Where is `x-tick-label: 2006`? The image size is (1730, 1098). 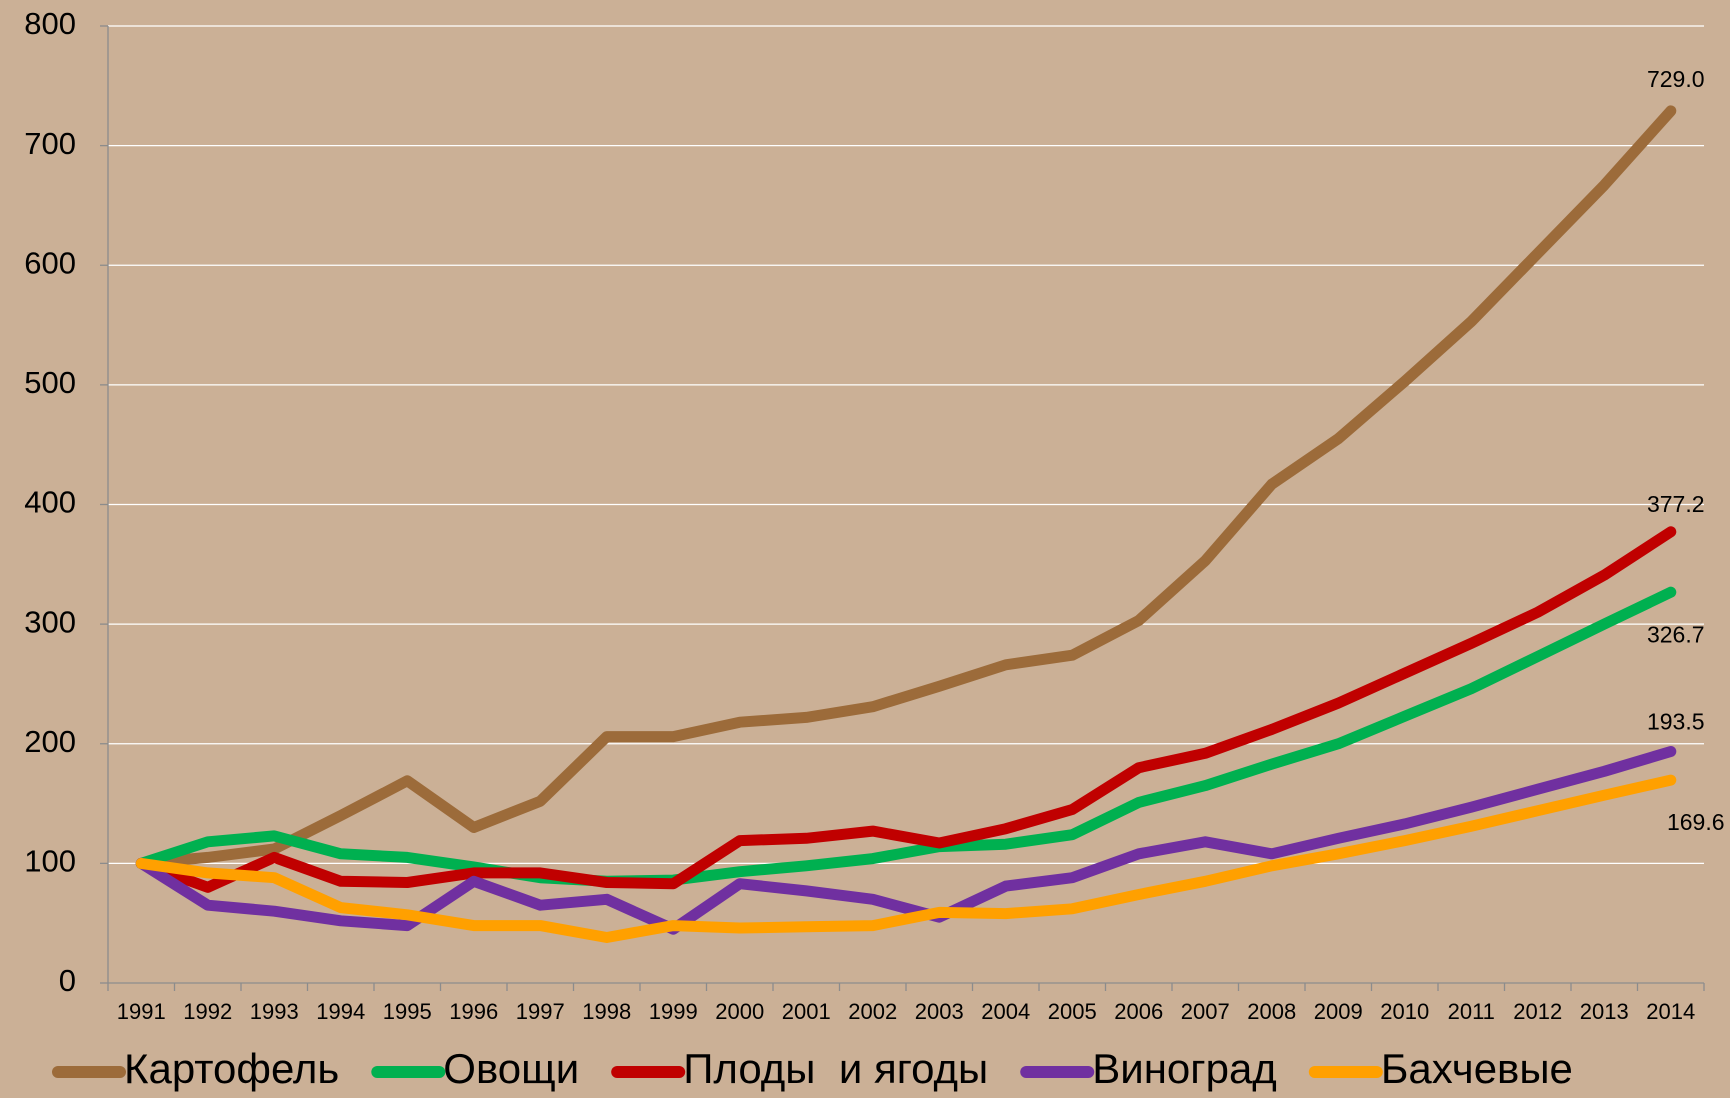
x-tick-label: 2006 is located at coordinates (1138, 1011).